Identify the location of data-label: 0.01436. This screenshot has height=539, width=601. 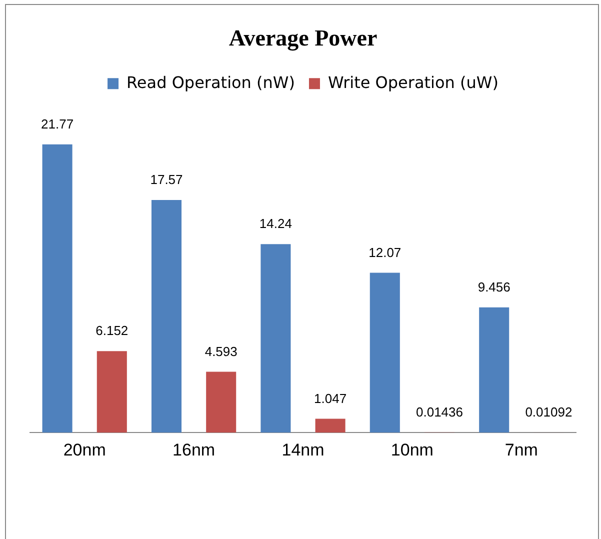
(439, 412).